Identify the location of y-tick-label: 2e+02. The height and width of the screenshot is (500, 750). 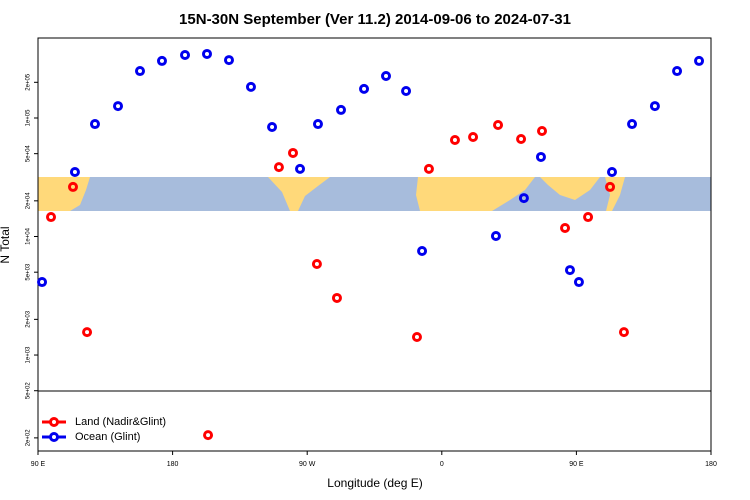
(29, 438).